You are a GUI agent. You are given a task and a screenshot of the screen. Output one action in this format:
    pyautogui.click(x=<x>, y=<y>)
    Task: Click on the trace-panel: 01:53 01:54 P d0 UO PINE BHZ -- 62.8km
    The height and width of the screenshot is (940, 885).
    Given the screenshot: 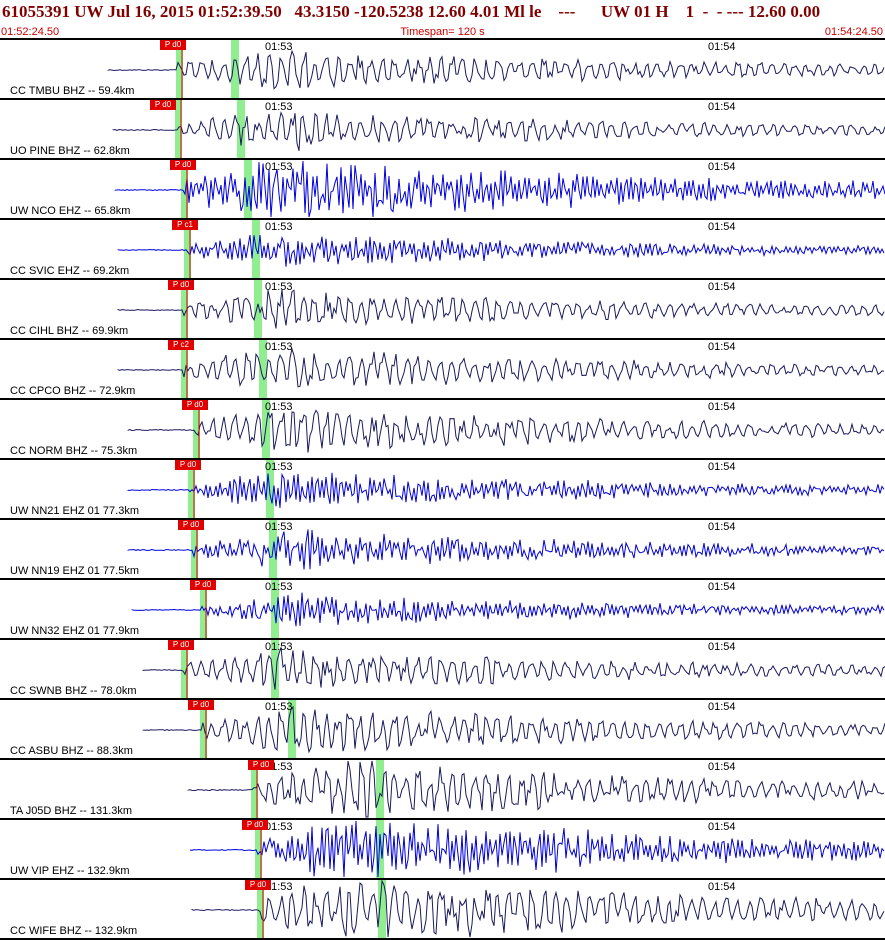 What is the action you would take?
    pyautogui.click(x=442, y=130)
    